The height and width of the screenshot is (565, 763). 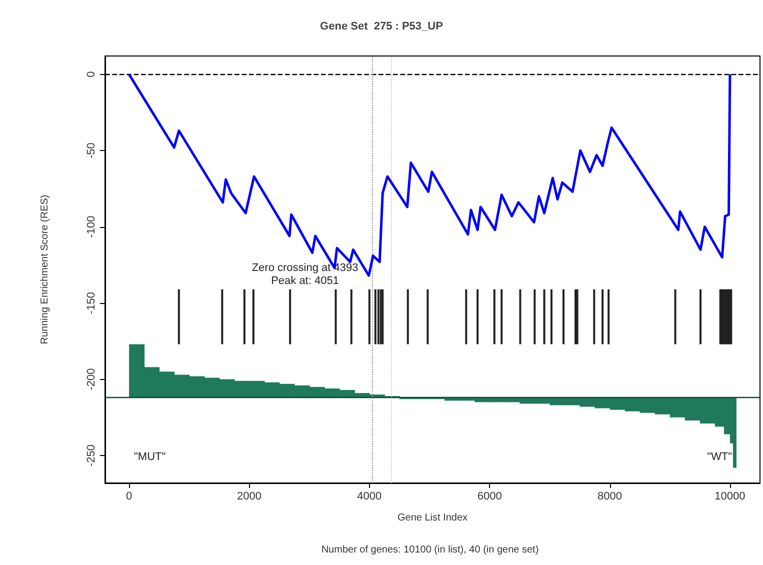 I want to click on x-tick-label: 2000, so click(x=249, y=496).